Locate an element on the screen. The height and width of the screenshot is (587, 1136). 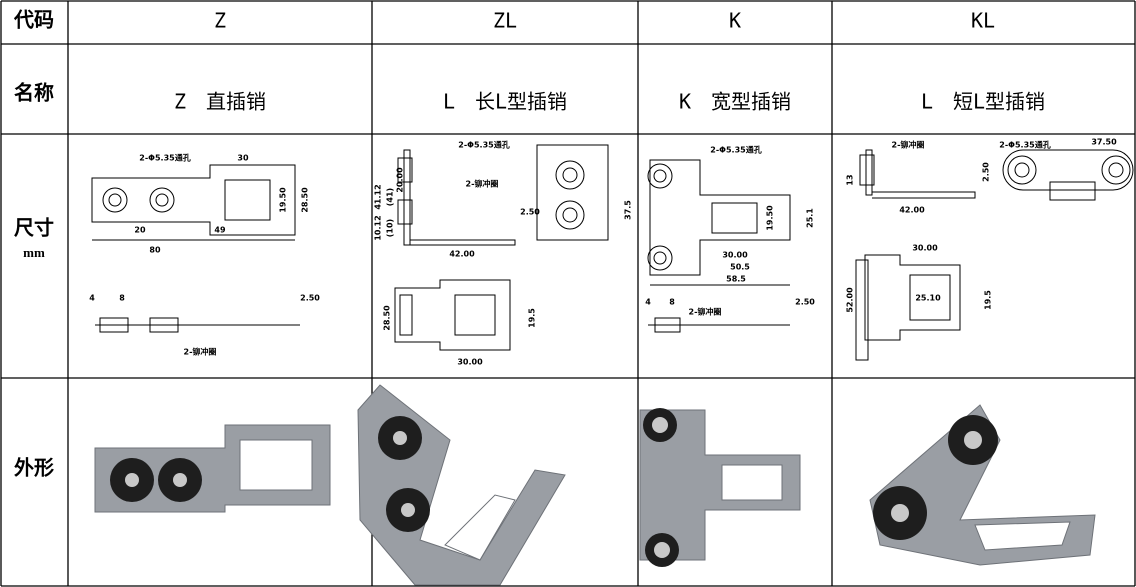
name-cell: K 宽型插销 is located at coordinates (735, 102).